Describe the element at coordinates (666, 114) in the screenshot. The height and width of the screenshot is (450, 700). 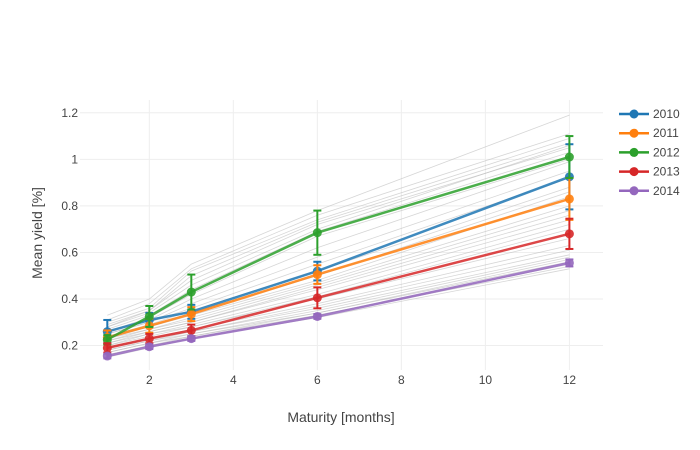
I see `legend-label: 2010` at that location.